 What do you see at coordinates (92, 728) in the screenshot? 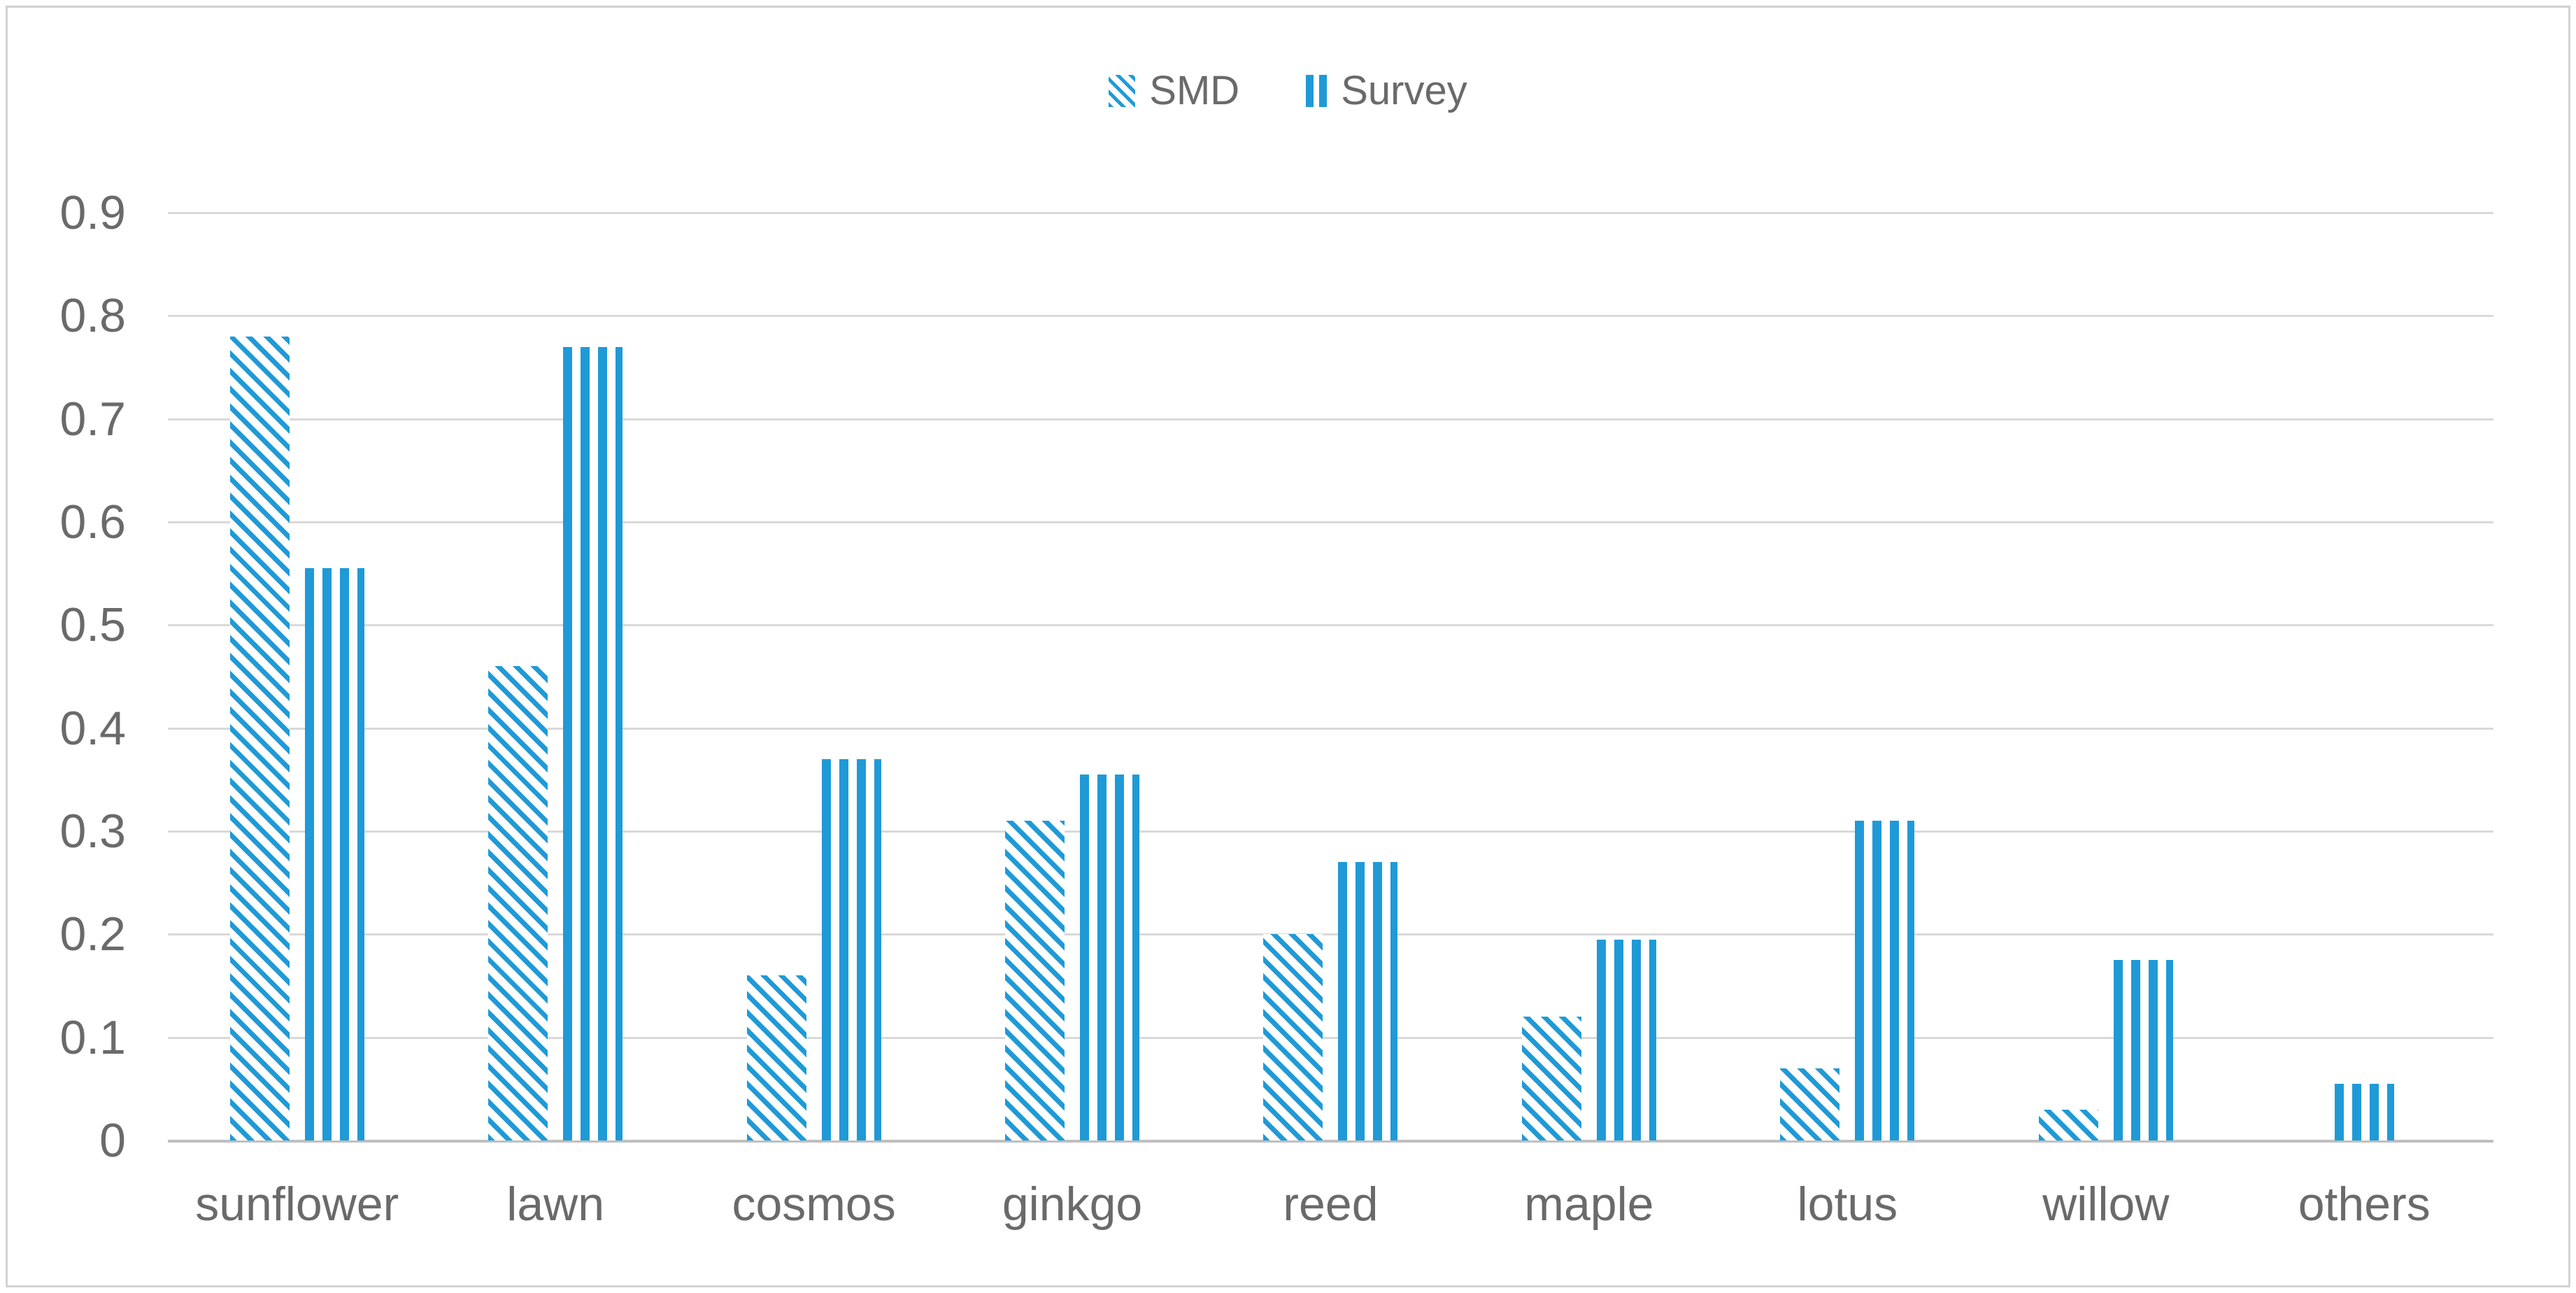
I see `y-tick-label: 0.4` at bounding box center [92, 728].